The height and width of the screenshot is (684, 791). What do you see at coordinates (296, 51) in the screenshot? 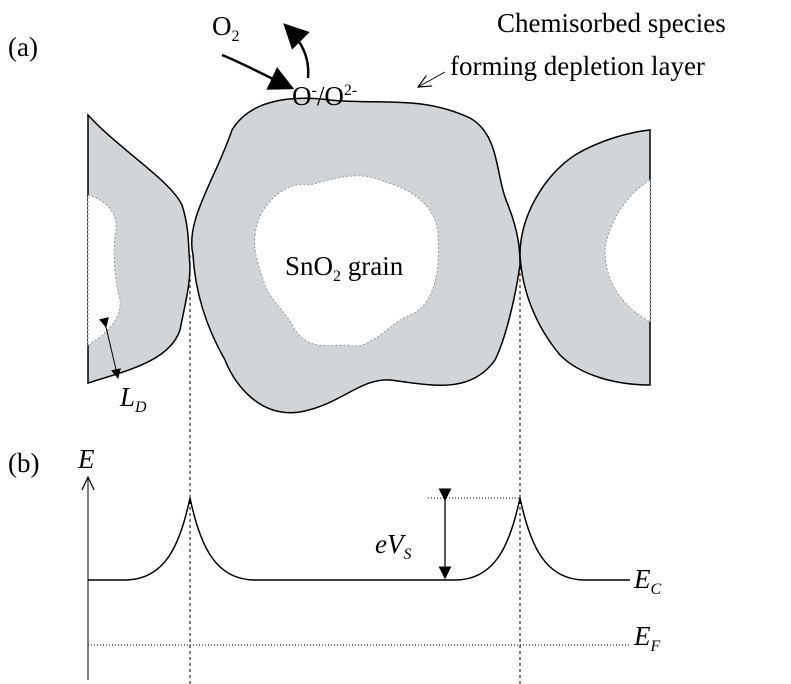
I see `desorb-arrow` at bounding box center [296, 51].